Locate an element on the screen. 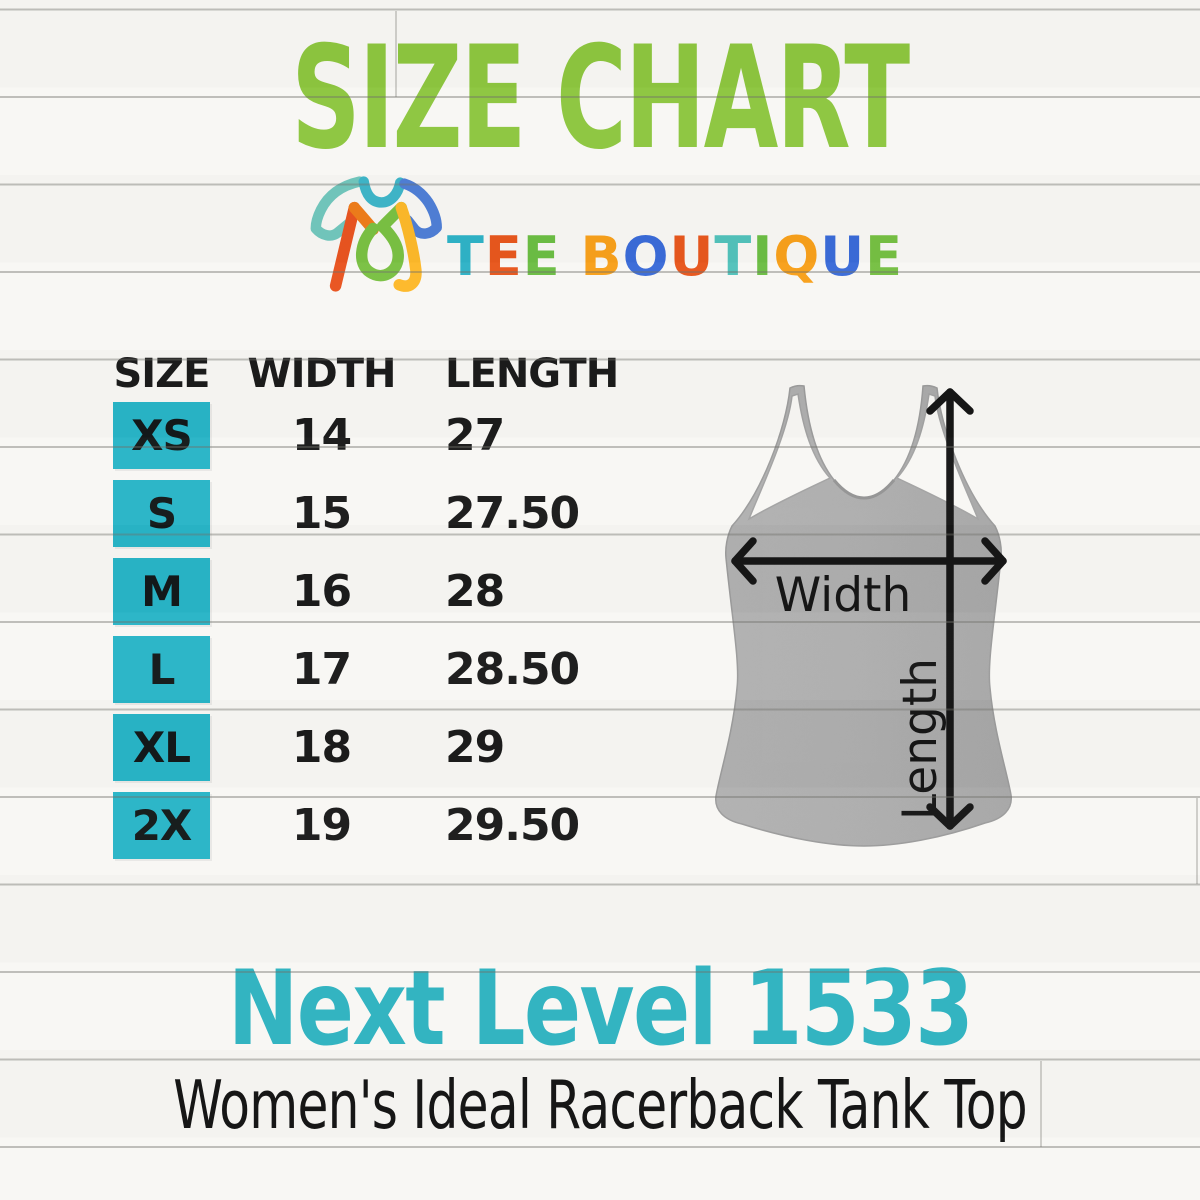  table-row: XS 14 27 is located at coordinates (399, 435).